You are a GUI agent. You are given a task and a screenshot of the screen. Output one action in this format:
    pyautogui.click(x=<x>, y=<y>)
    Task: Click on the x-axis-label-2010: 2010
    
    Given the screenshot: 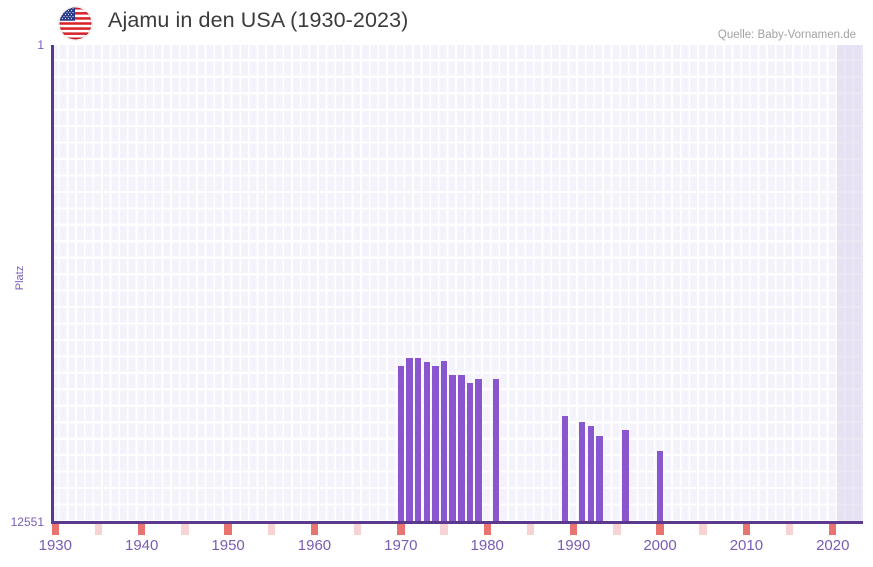 What is the action you would take?
    pyautogui.click(x=746, y=545)
    